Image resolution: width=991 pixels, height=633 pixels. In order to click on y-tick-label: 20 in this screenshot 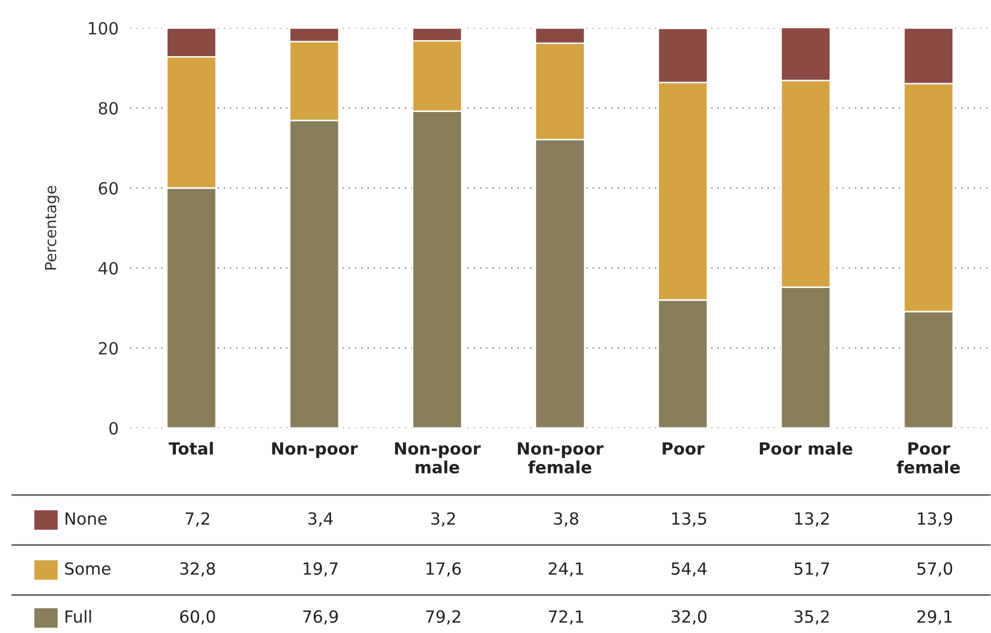, I will do `click(108, 348)`.